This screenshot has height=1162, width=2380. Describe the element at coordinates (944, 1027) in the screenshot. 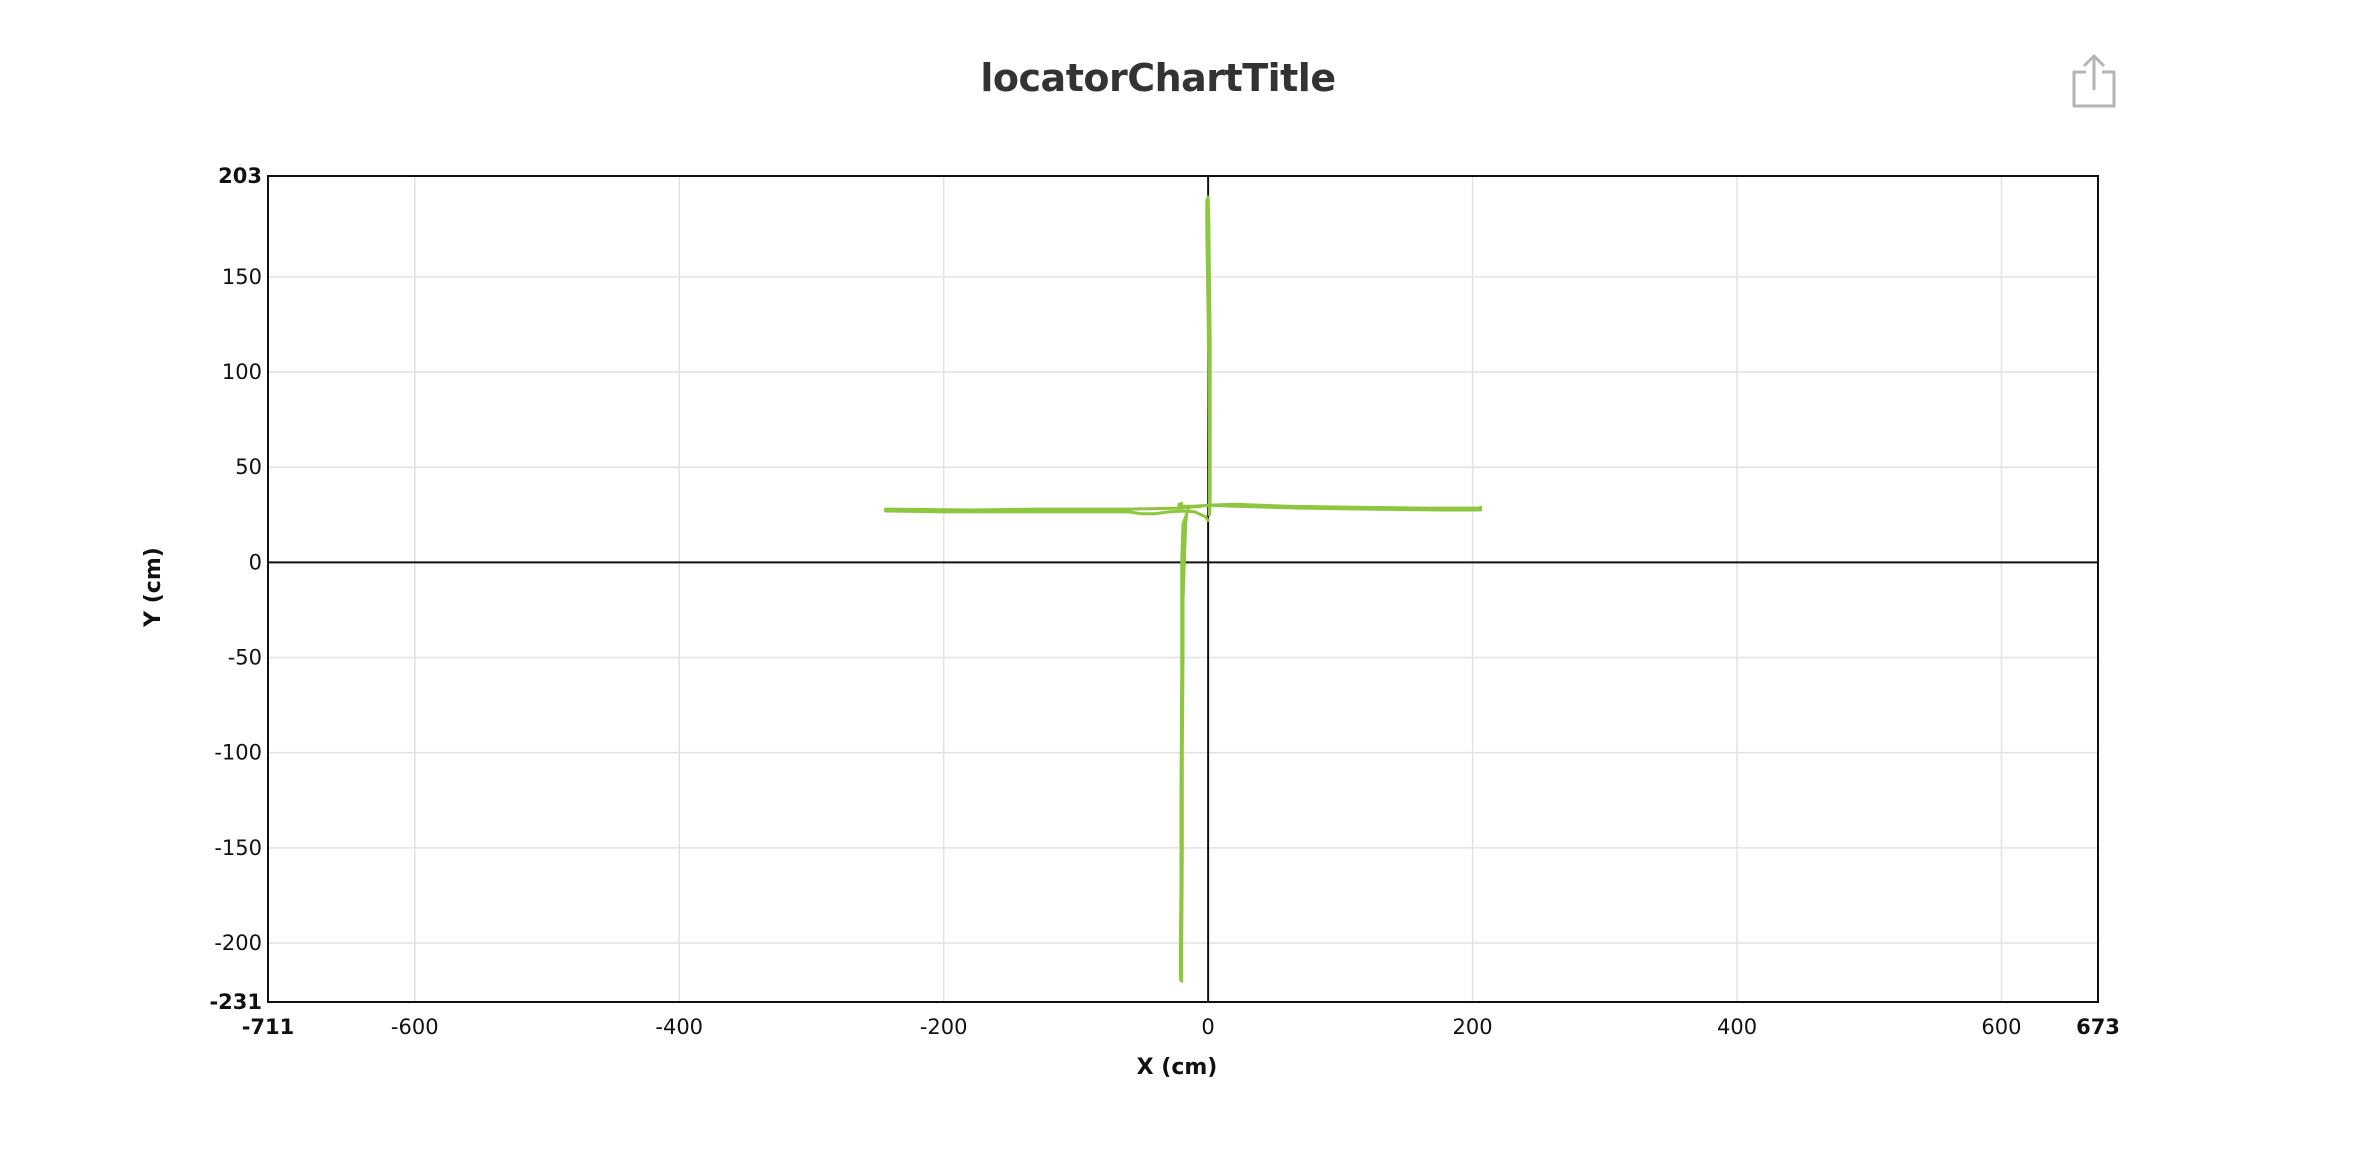

I see `x-tick-label: -200` at that location.